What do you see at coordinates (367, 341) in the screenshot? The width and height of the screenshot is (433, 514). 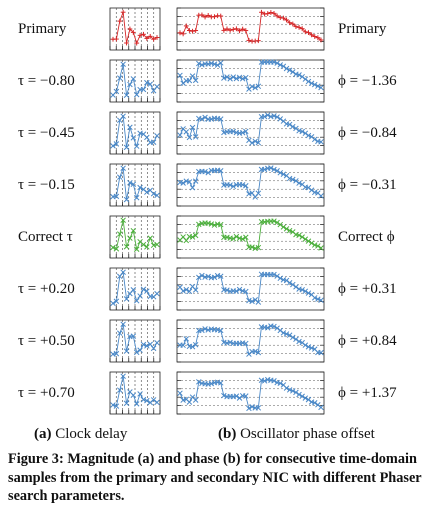 I see `row-label-right: ϕ = +0.84` at bounding box center [367, 341].